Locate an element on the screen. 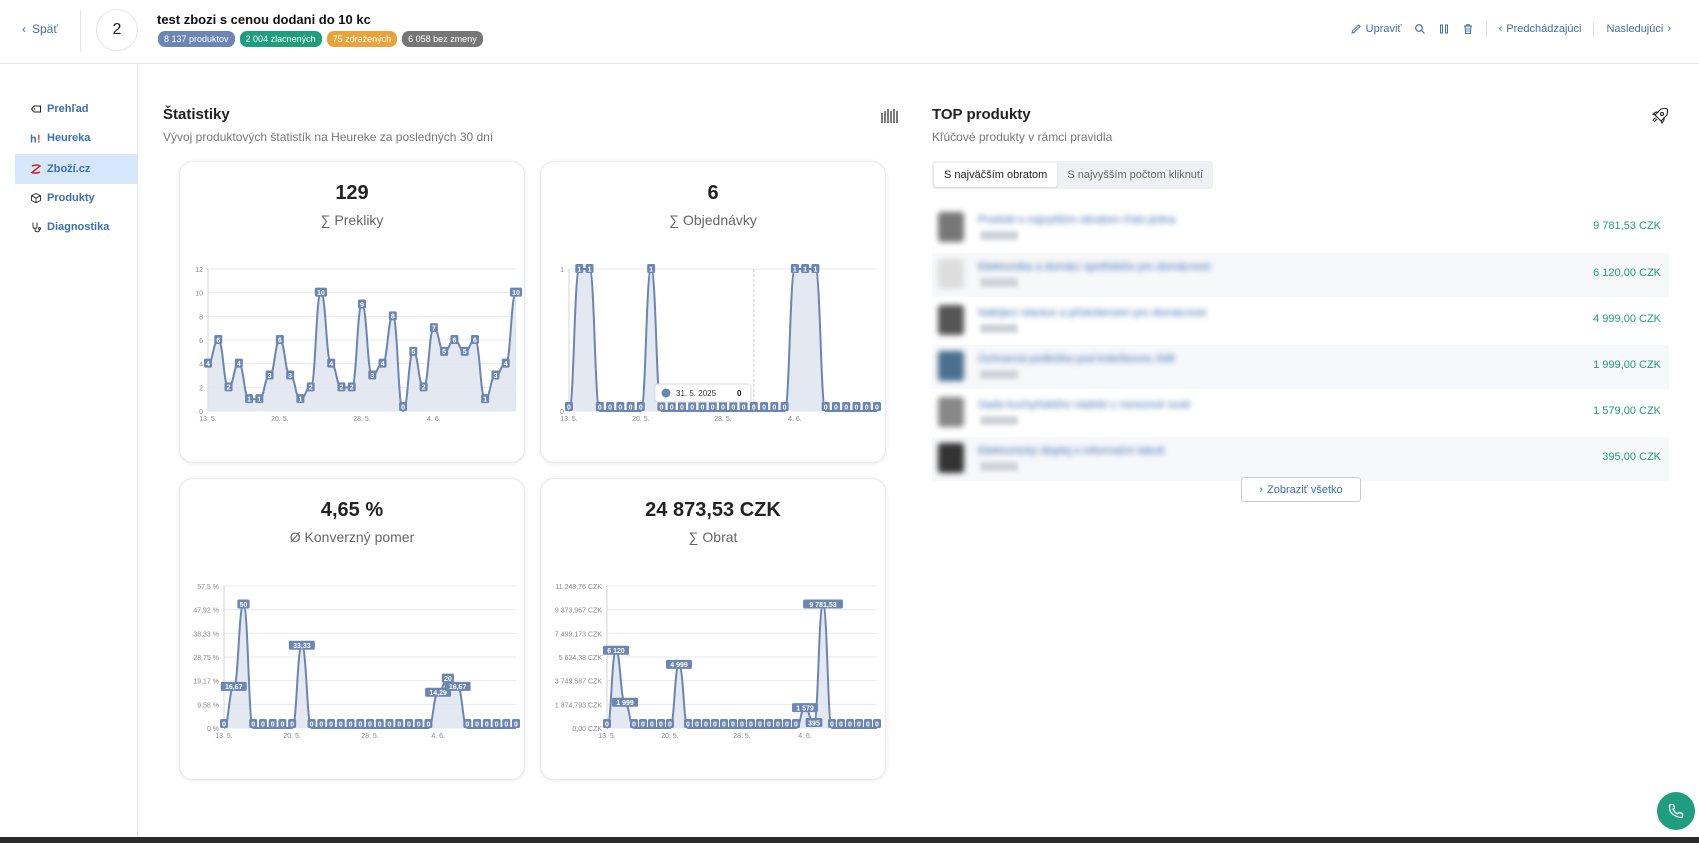  sidebar-item-heureka: h! Heureka is located at coordinates (76, 138).